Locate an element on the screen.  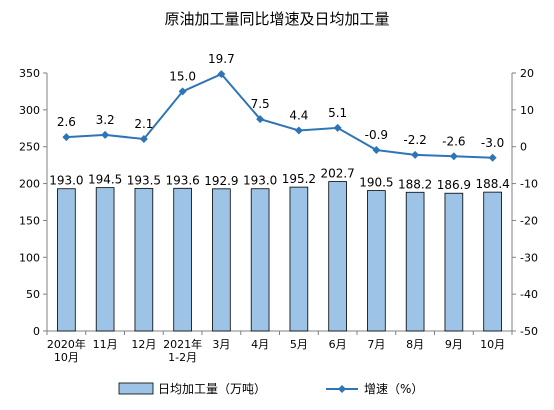
left-tick-label: 300 is located at coordinates (29, 110).